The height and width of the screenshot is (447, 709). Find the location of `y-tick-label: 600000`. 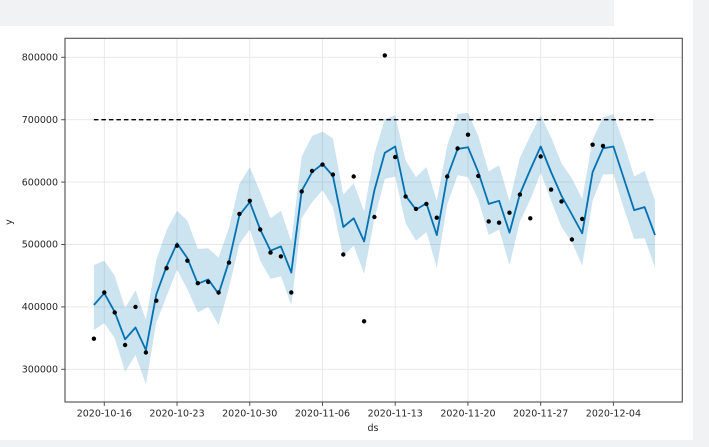

y-tick-label: 600000 is located at coordinates (40, 182).